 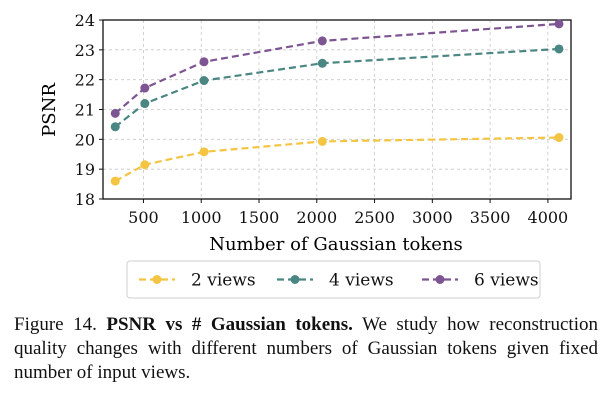 What do you see at coordinates (55, 324) in the screenshot?
I see `caption-label: Figure 14.` at bounding box center [55, 324].